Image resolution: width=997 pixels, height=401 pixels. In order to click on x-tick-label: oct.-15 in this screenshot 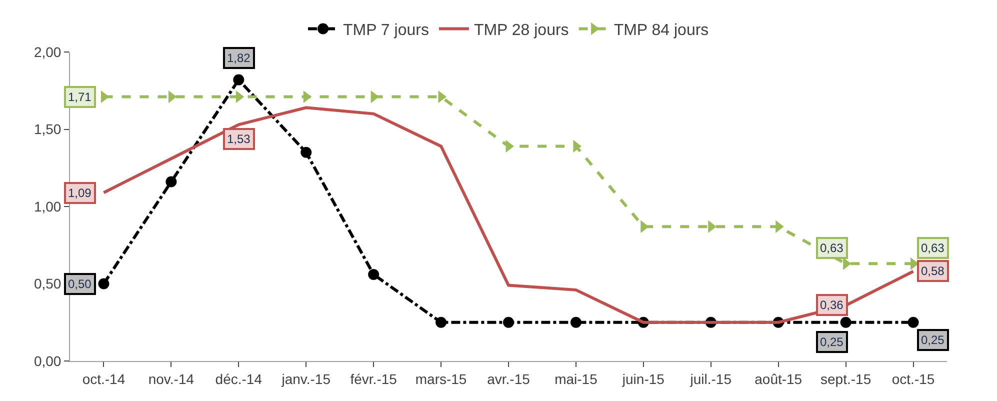, I will do `click(913, 378)`.